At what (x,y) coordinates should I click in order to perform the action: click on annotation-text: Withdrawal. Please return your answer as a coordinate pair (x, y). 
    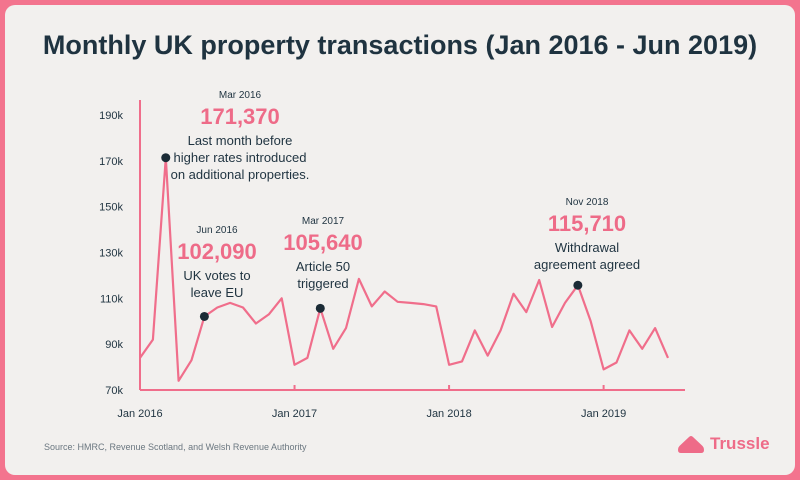
    Looking at the image, I should click on (587, 247).